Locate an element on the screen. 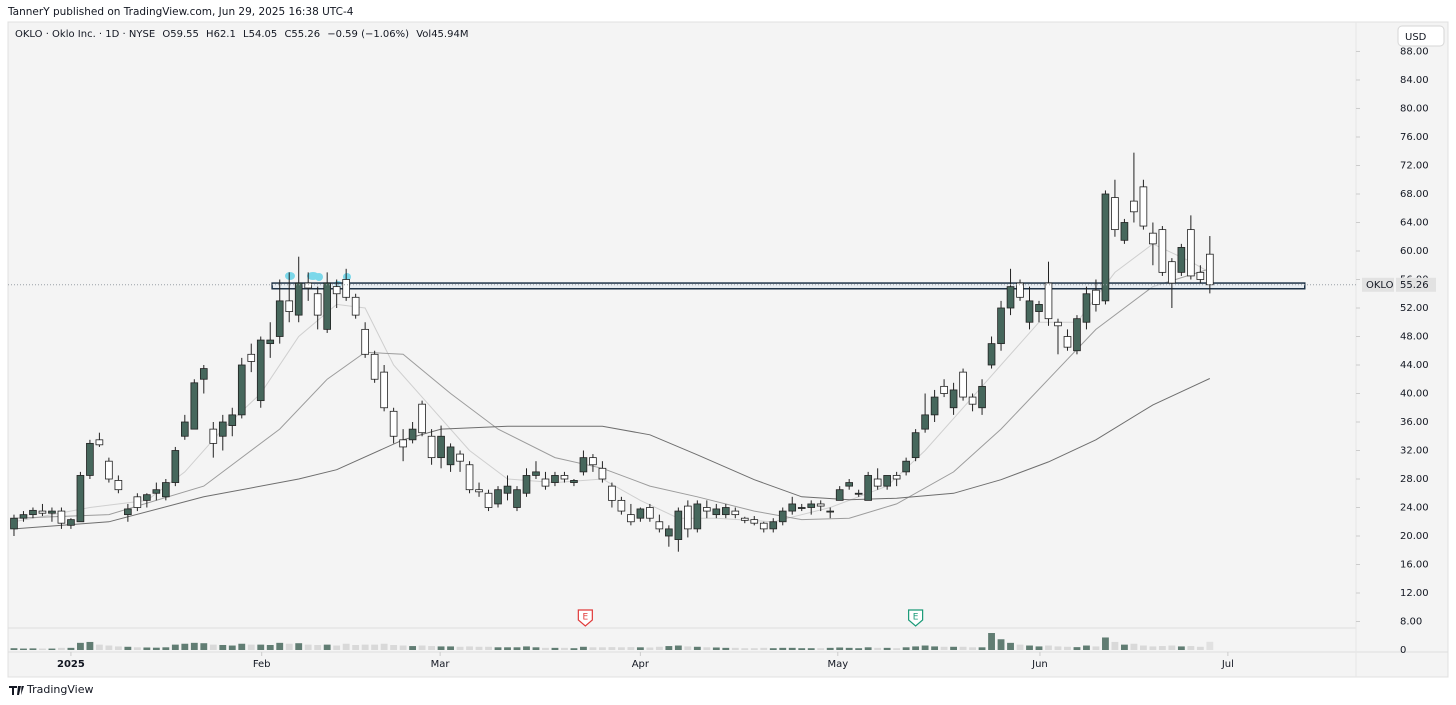 The width and height of the screenshot is (1456, 705). volume-tick-label: 0 is located at coordinates (1403, 650).